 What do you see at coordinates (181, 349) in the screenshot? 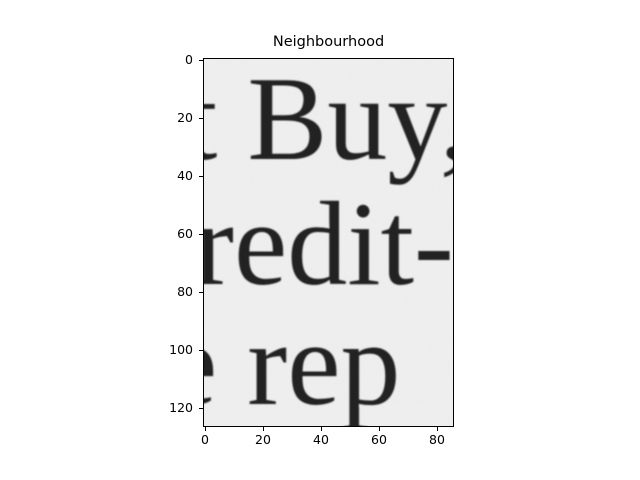
I see `ytick-label: 100` at bounding box center [181, 349].